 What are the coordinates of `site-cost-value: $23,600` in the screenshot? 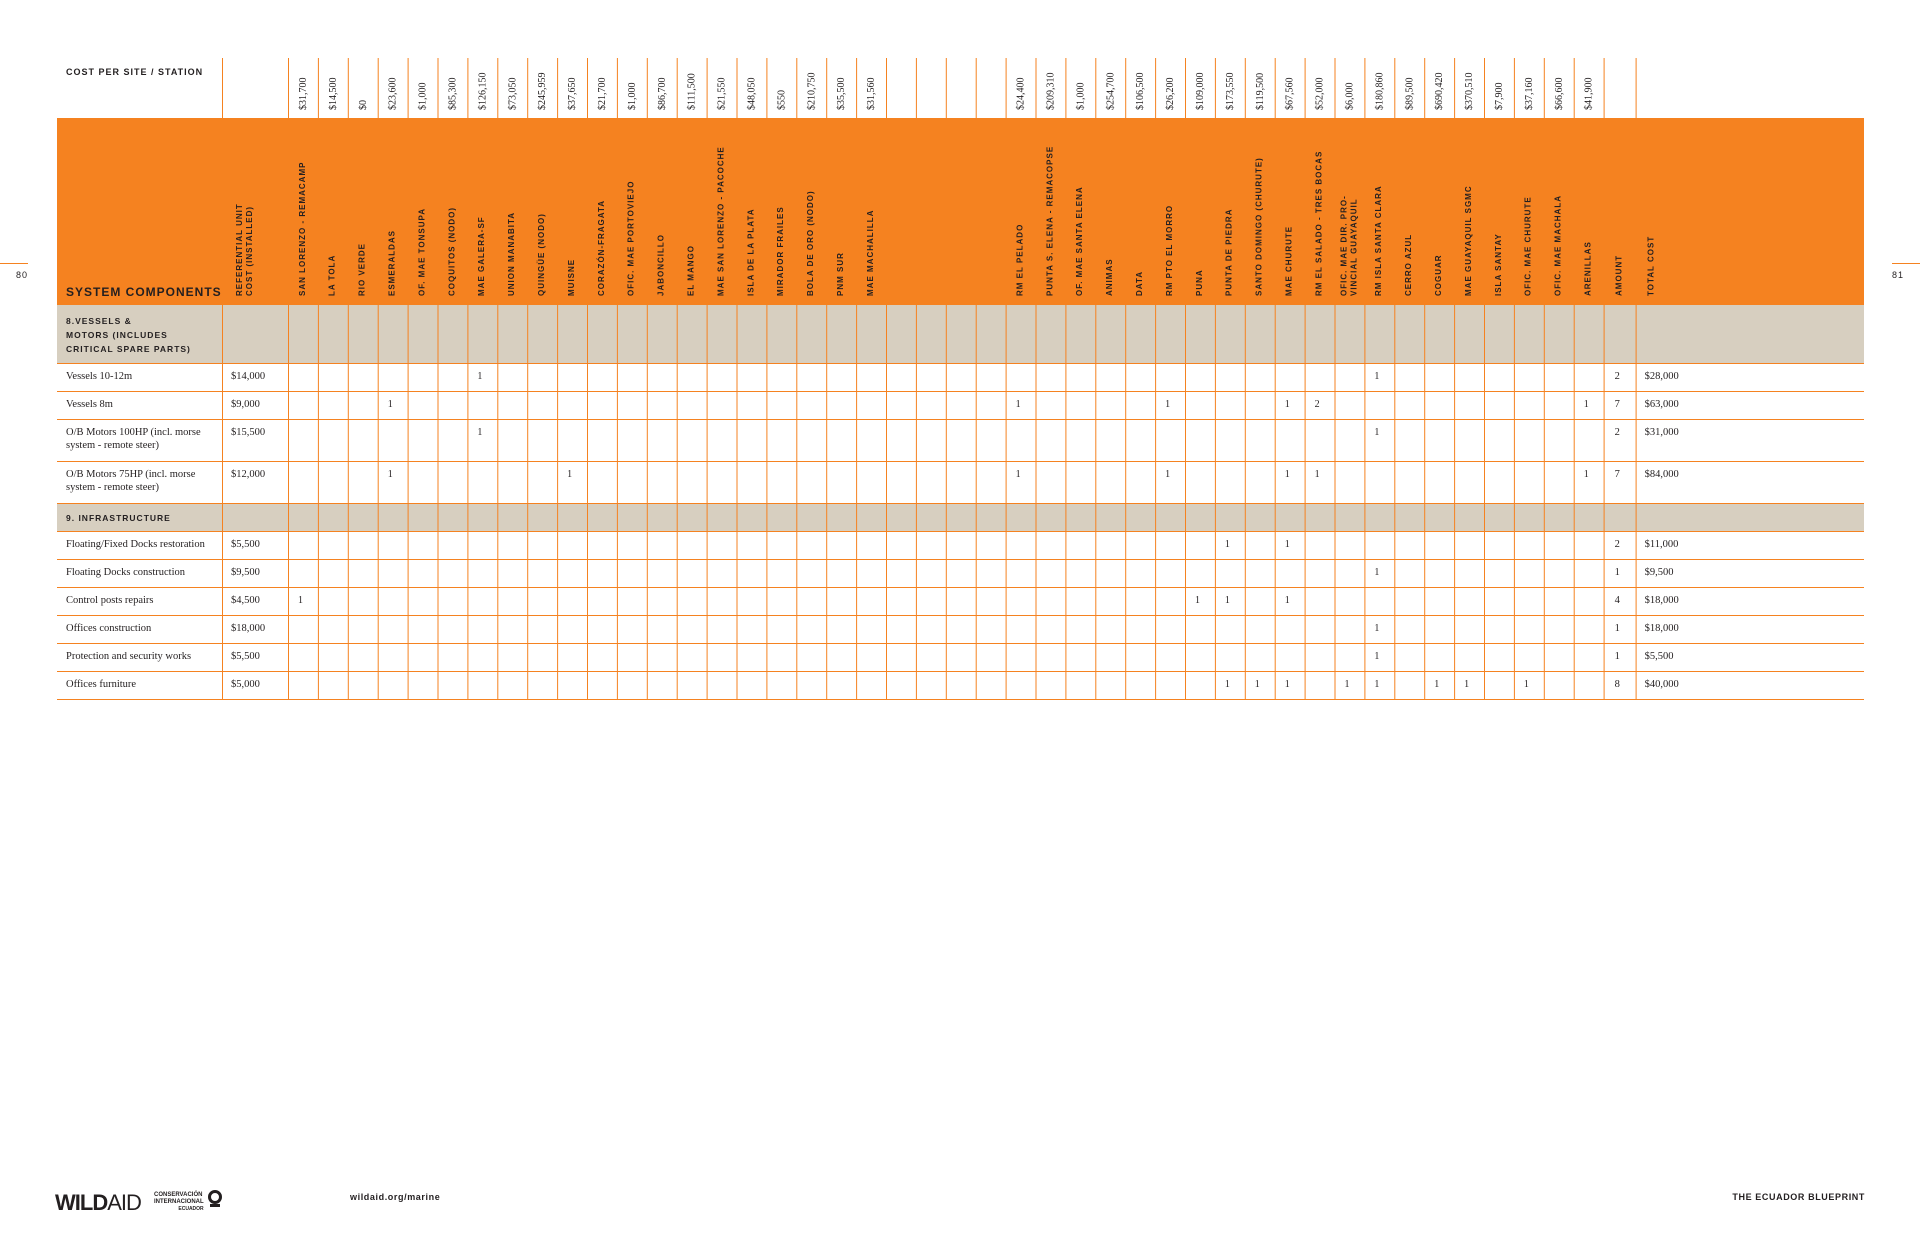 It's located at (393, 94).